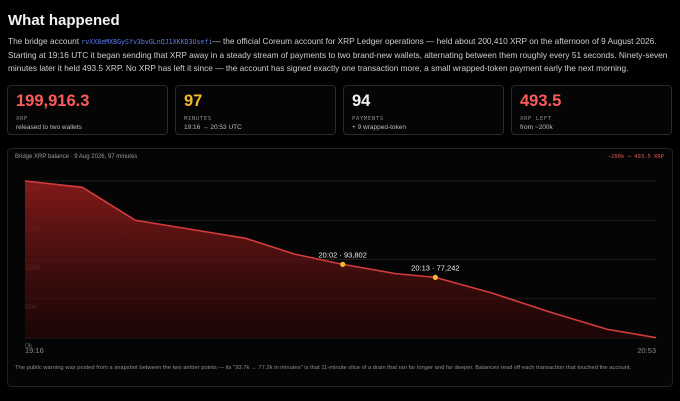 The image size is (680, 401). Describe the element at coordinates (379, 127) in the screenshot. I see `stat-subtext: + 9 wrapped-token` at that location.